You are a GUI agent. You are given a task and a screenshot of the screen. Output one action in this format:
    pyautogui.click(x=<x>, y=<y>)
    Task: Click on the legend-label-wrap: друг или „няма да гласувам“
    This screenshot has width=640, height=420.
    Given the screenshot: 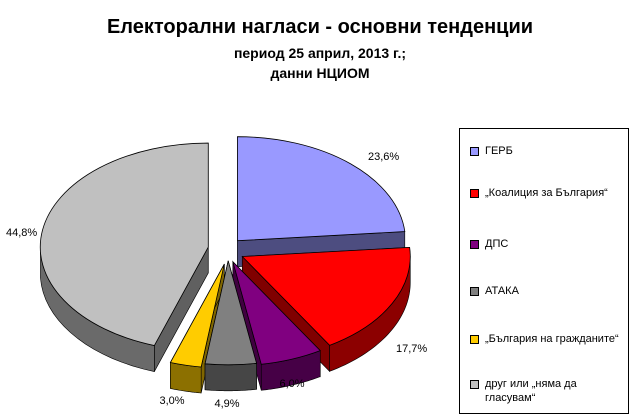 What is the action you would take?
    pyautogui.click(x=531, y=391)
    